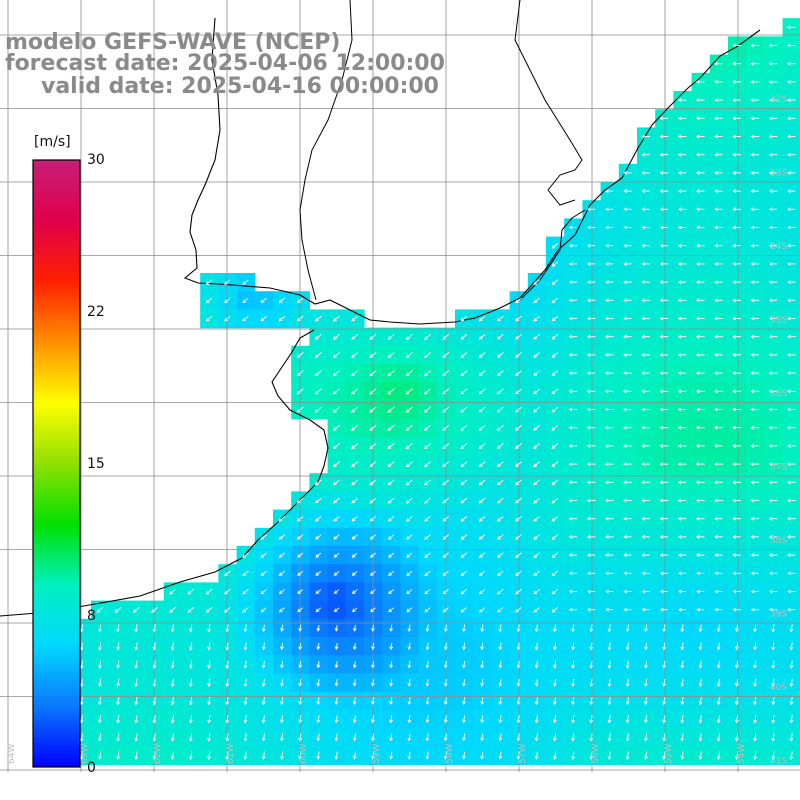 This screenshot has height=800, width=800. Describe the element at coordinates (552, 255) in the screenshot. I see `border-line` at that location.